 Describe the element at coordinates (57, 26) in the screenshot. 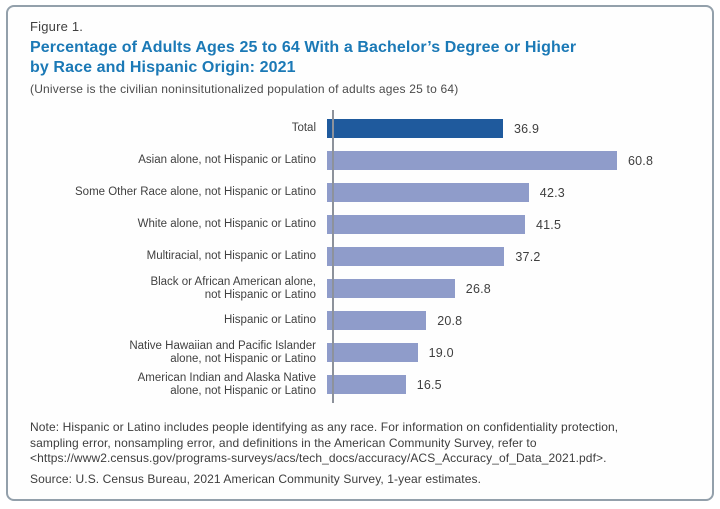

I see `figure-number-label: Figure 1.` at that location.